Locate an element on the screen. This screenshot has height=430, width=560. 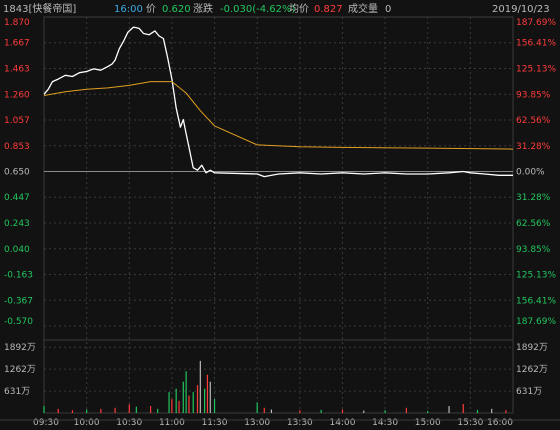
price-tick-label: 1.667 is located at coordinates (17, 44).